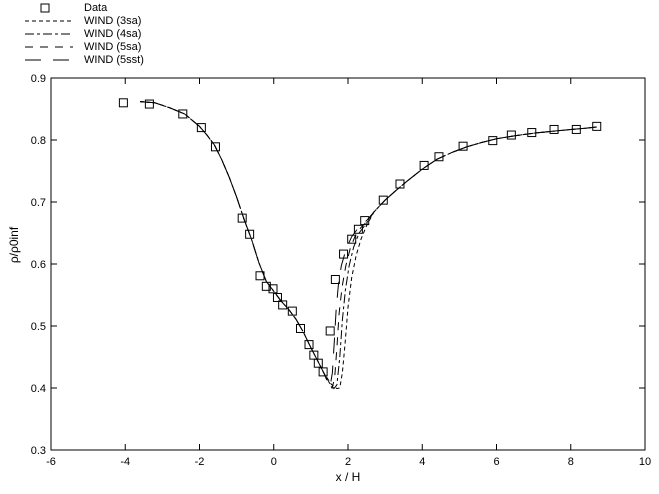 This screenshot has height=494, width=659. Describe the element at coordinates (200, 462) in the screenshot. I see `x-tick-label: -2` at that location.